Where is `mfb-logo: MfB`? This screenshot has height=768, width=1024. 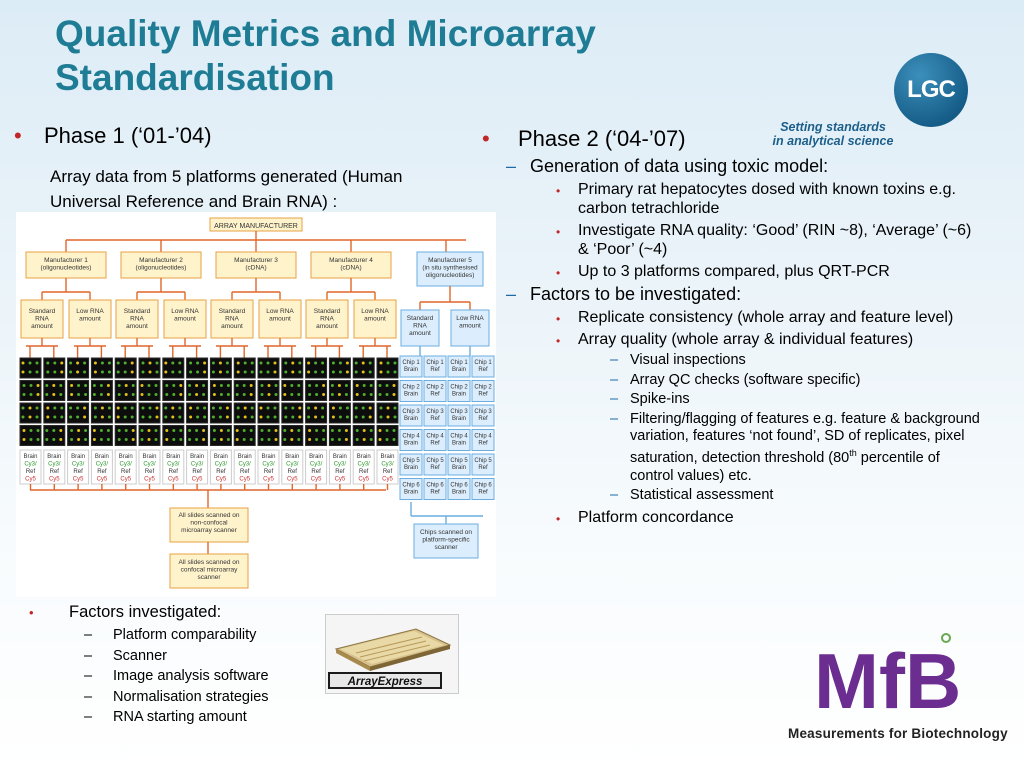
mfb-logo: MfB is located at coordinates (905, 678).